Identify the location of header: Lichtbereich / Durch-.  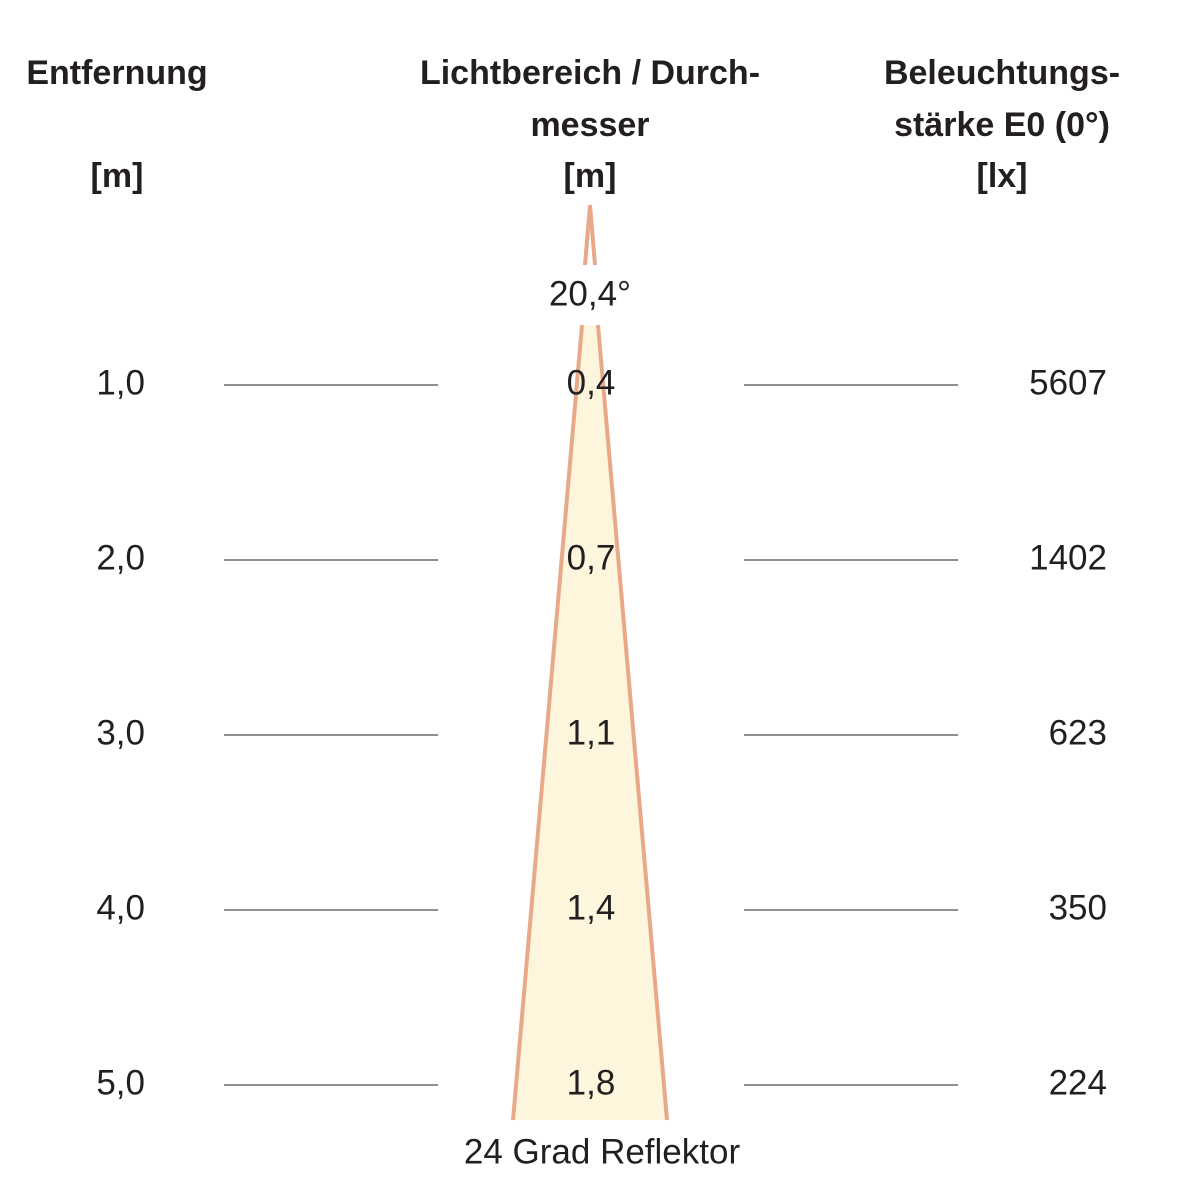
(590, 73).